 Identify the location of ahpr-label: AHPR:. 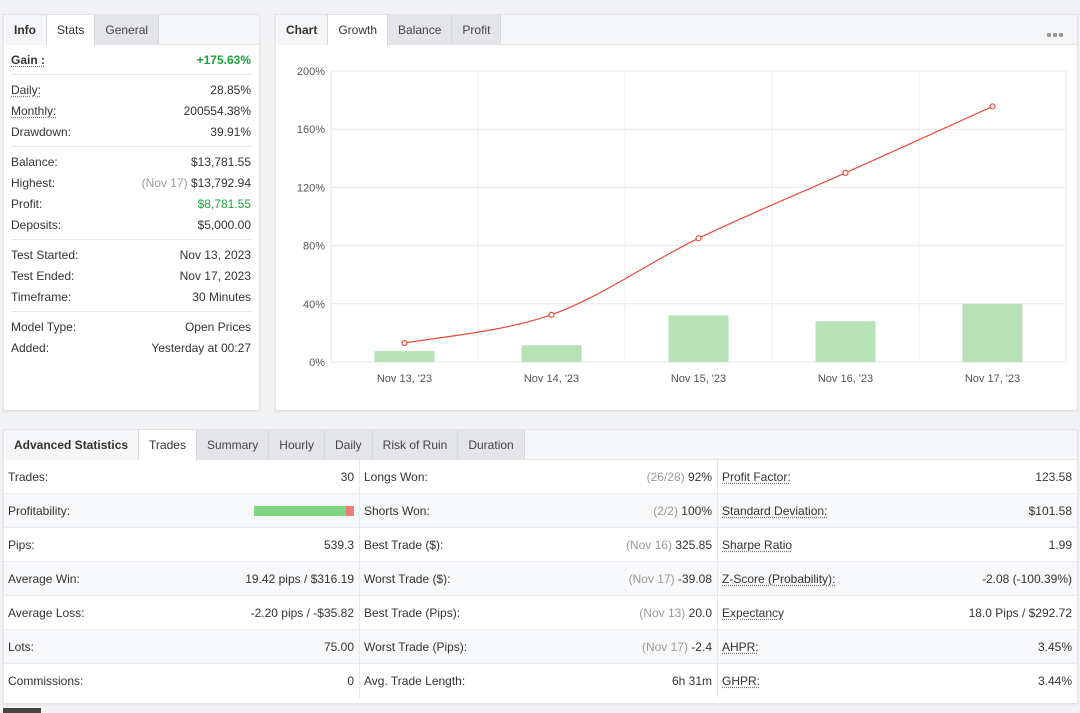
(740, 646).